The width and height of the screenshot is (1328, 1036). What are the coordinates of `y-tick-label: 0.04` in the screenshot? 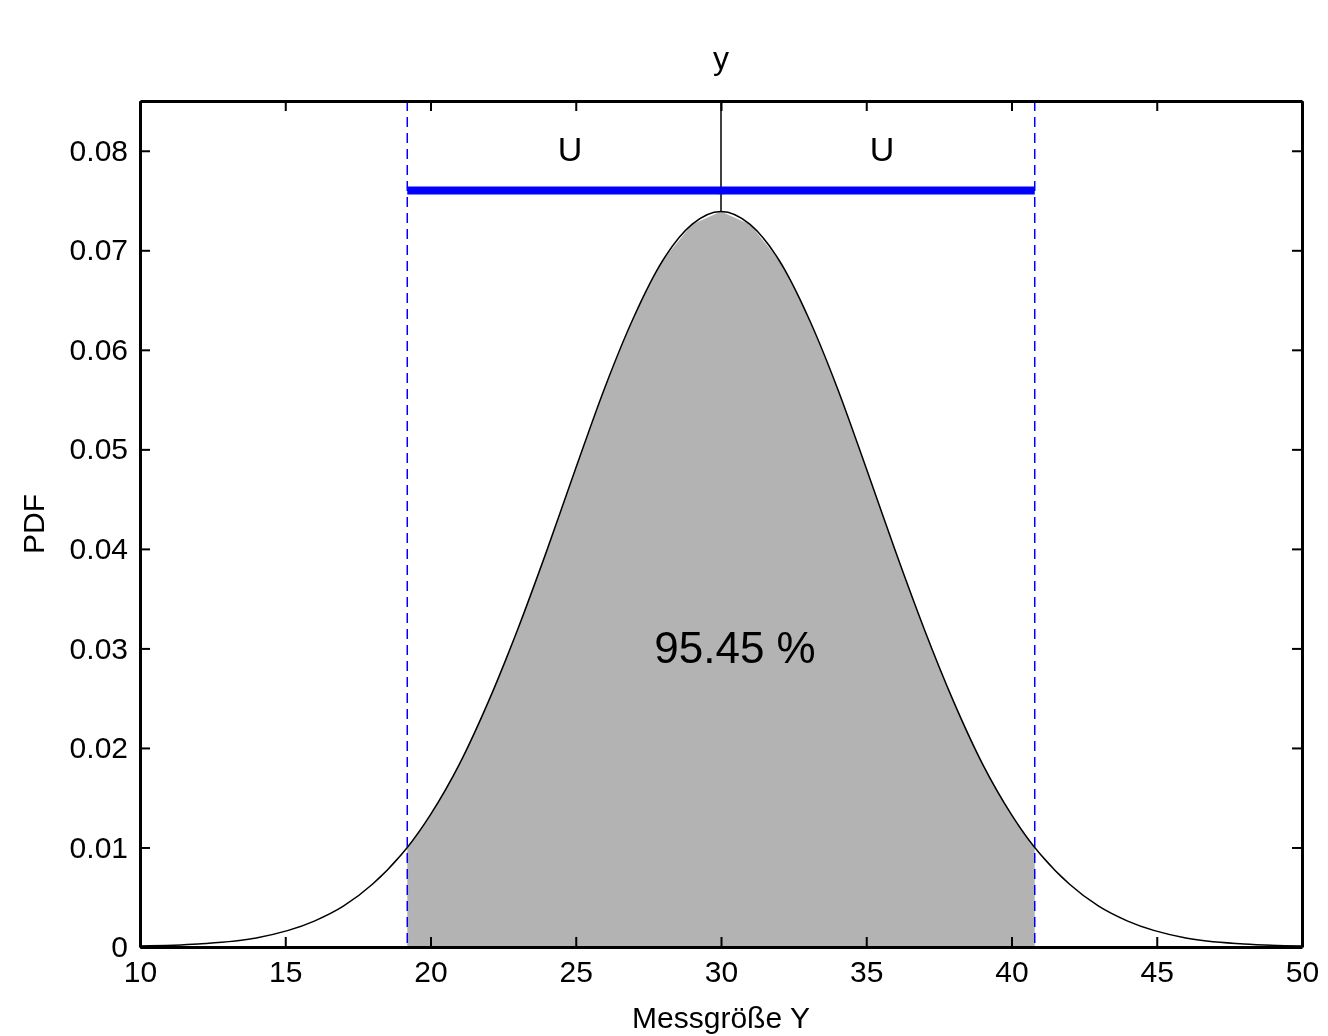 It's located at (98, 548).